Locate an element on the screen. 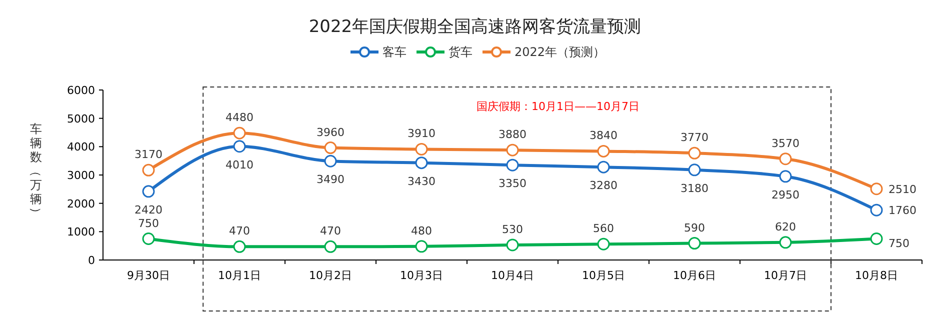 This screenshot has height=321, width=950. y-tick-label: 0 is located at coordinates (91, 260).